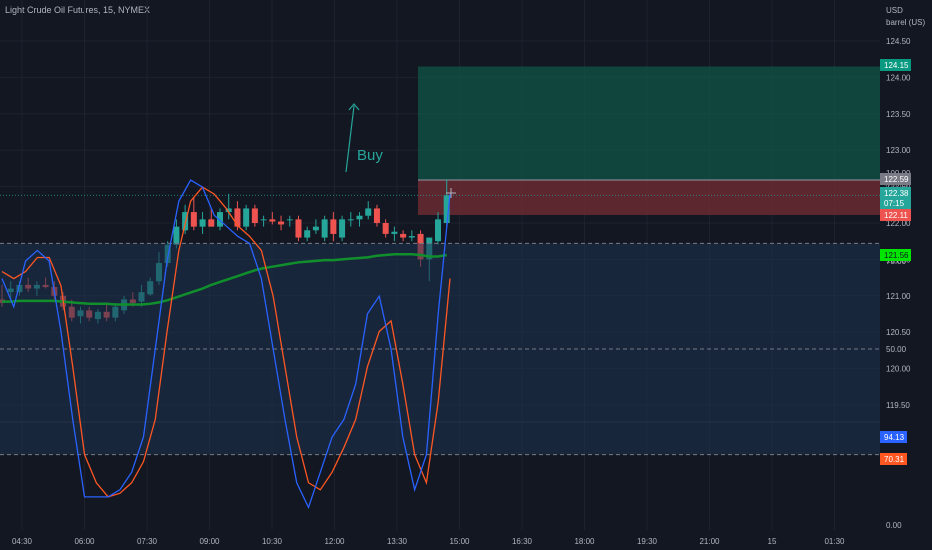 The height and width of the screenshot is (550, 932). Describe the element at coordinates (772, 541) in the screenshot. I see `time-tick-label: 15` at that location.